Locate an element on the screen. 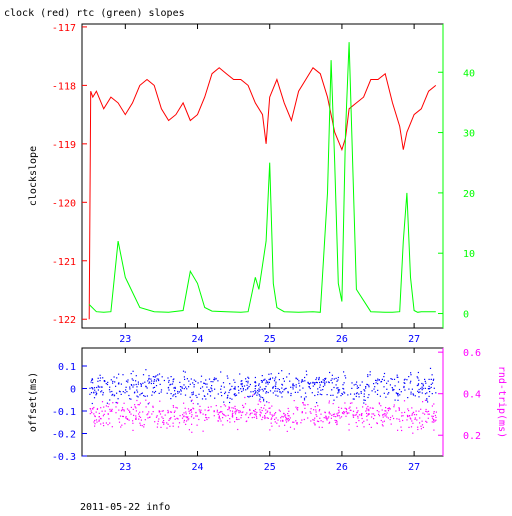 The height and width of the screenshot is (516, 512). y-left-axis-label: offset(ms) is located at coordinates (33, 402).